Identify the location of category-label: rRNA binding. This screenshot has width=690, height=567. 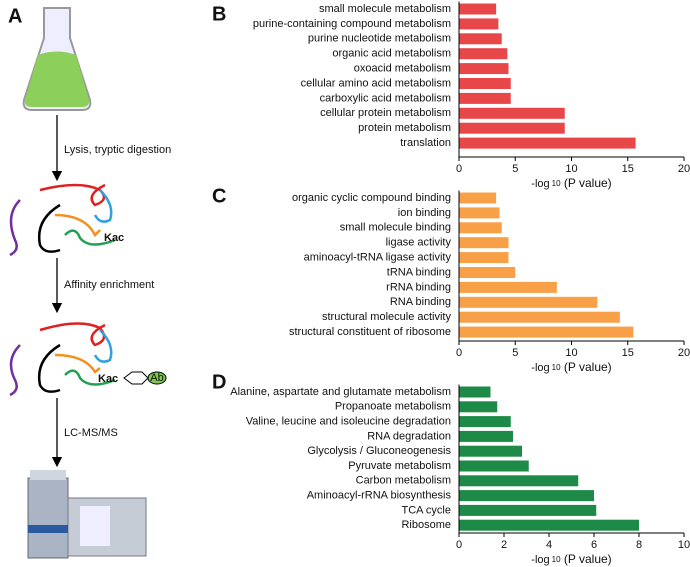
(418, 287).